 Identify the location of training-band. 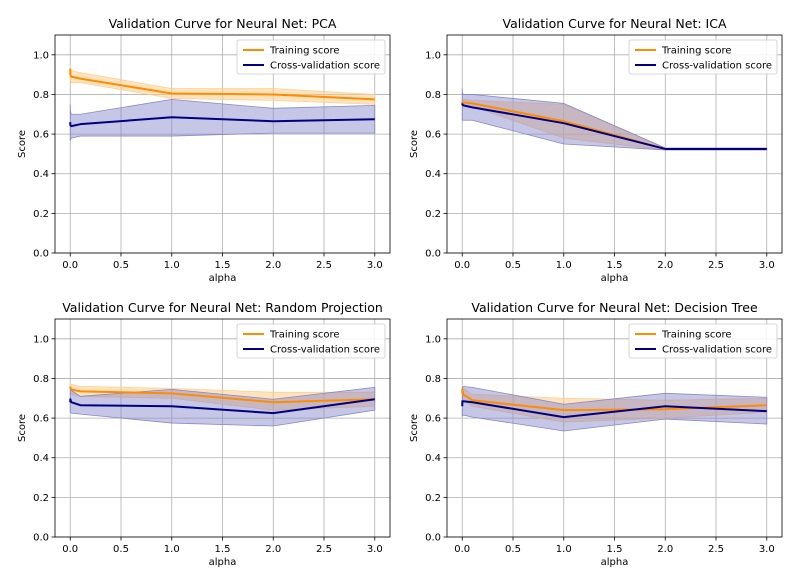
(222, 84).